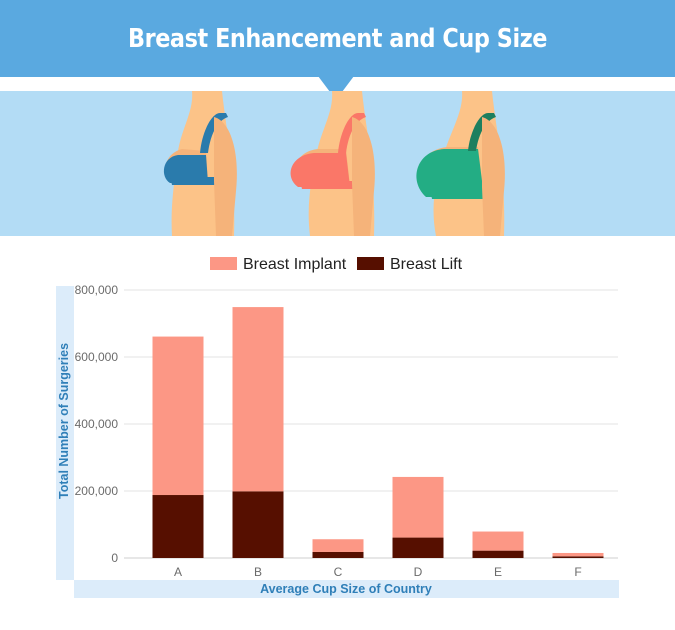 The image size is (675, 630). Describe the element at coordinates (97, 357) in the screenshot. I see `y-tick-label: 600,000` at that location.